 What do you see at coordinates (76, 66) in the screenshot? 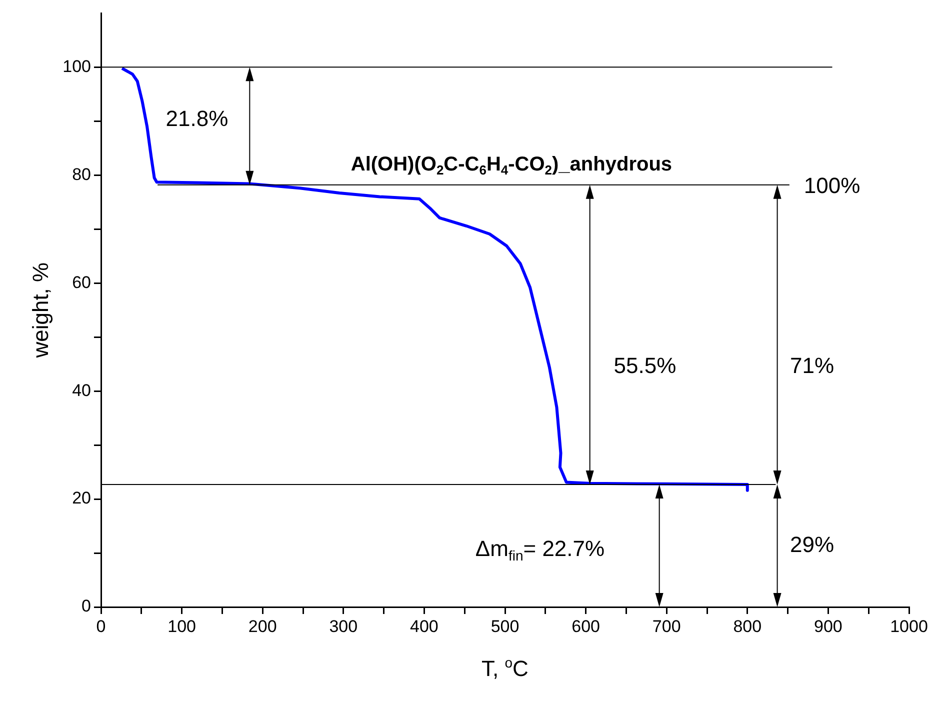
I see `y-tick-label: 100` at bounding box center [76, 66].